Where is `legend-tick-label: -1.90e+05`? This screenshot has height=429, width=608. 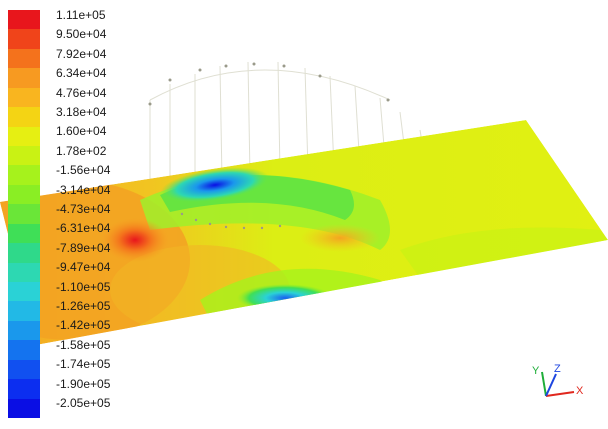 legend-tick-label: -1.90e+05 is located at coordinates (83, 383).